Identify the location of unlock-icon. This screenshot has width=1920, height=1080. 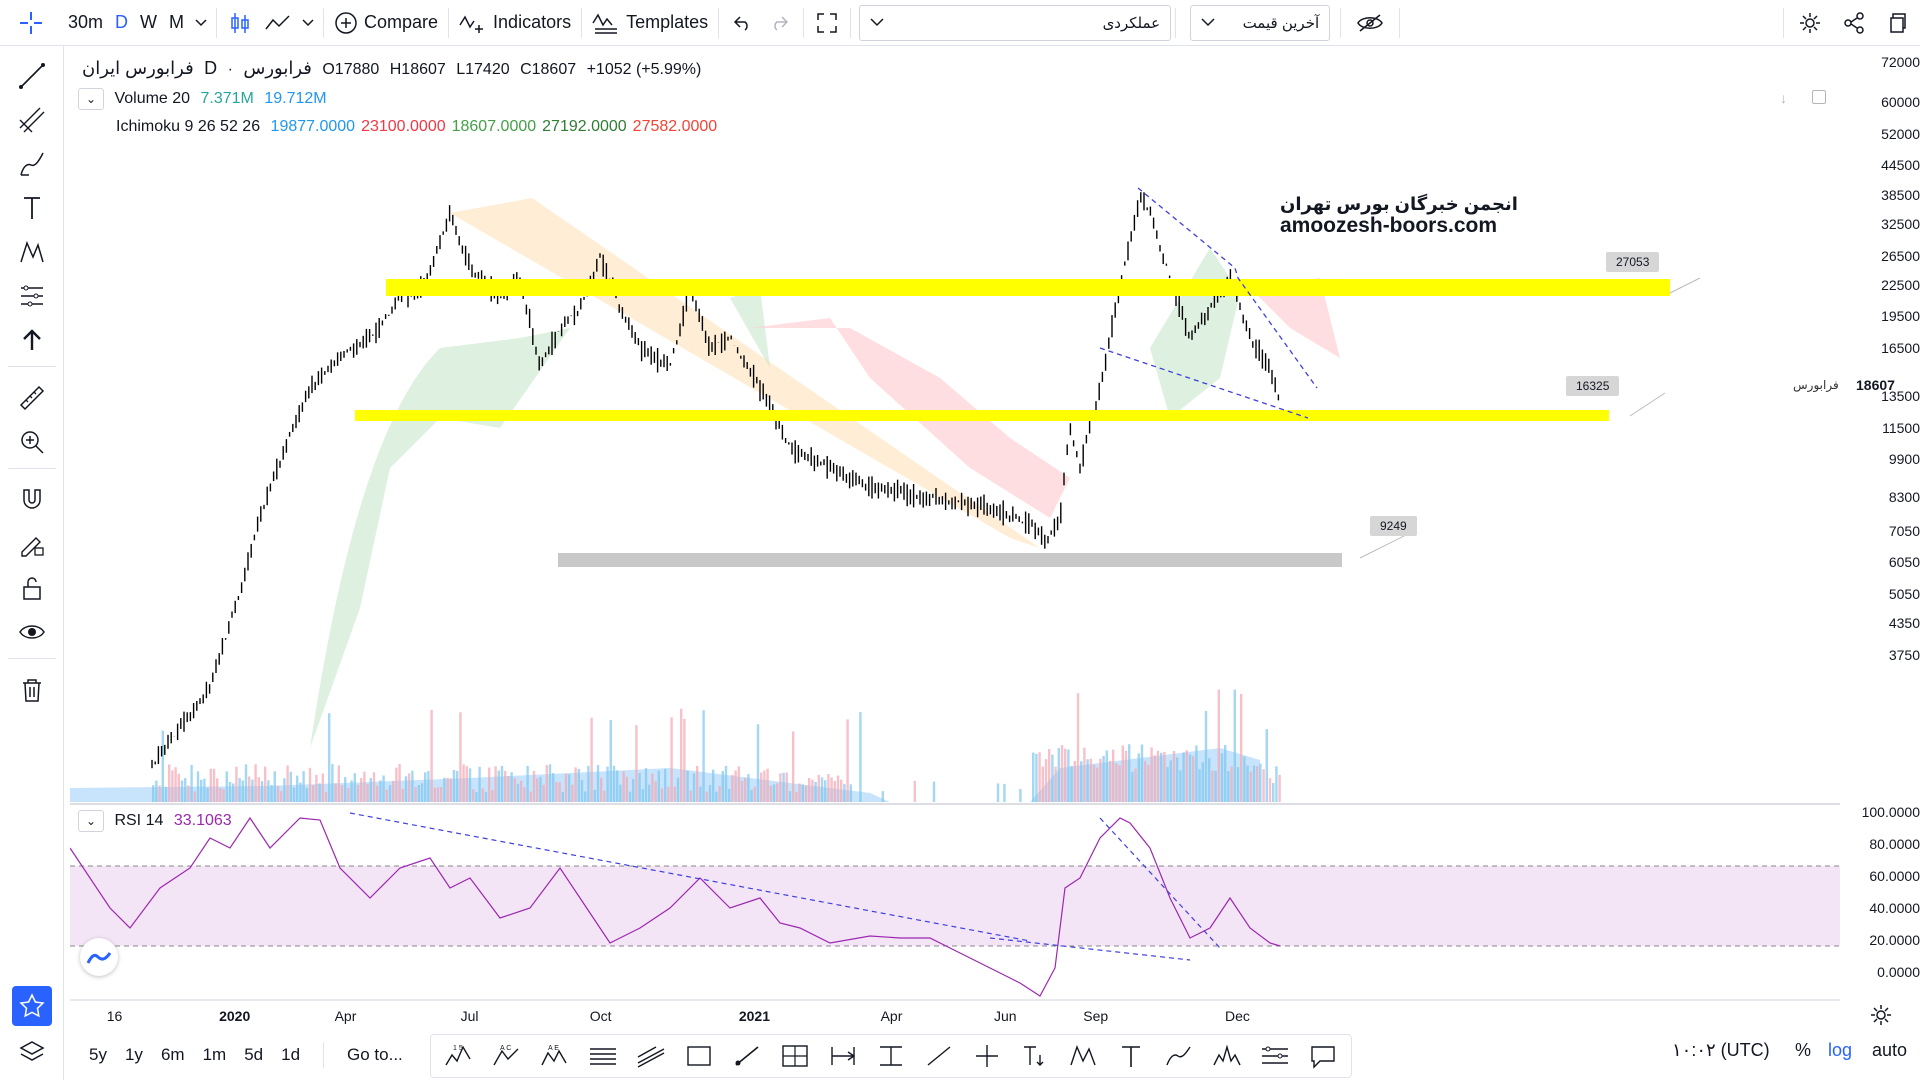
(32, 588).